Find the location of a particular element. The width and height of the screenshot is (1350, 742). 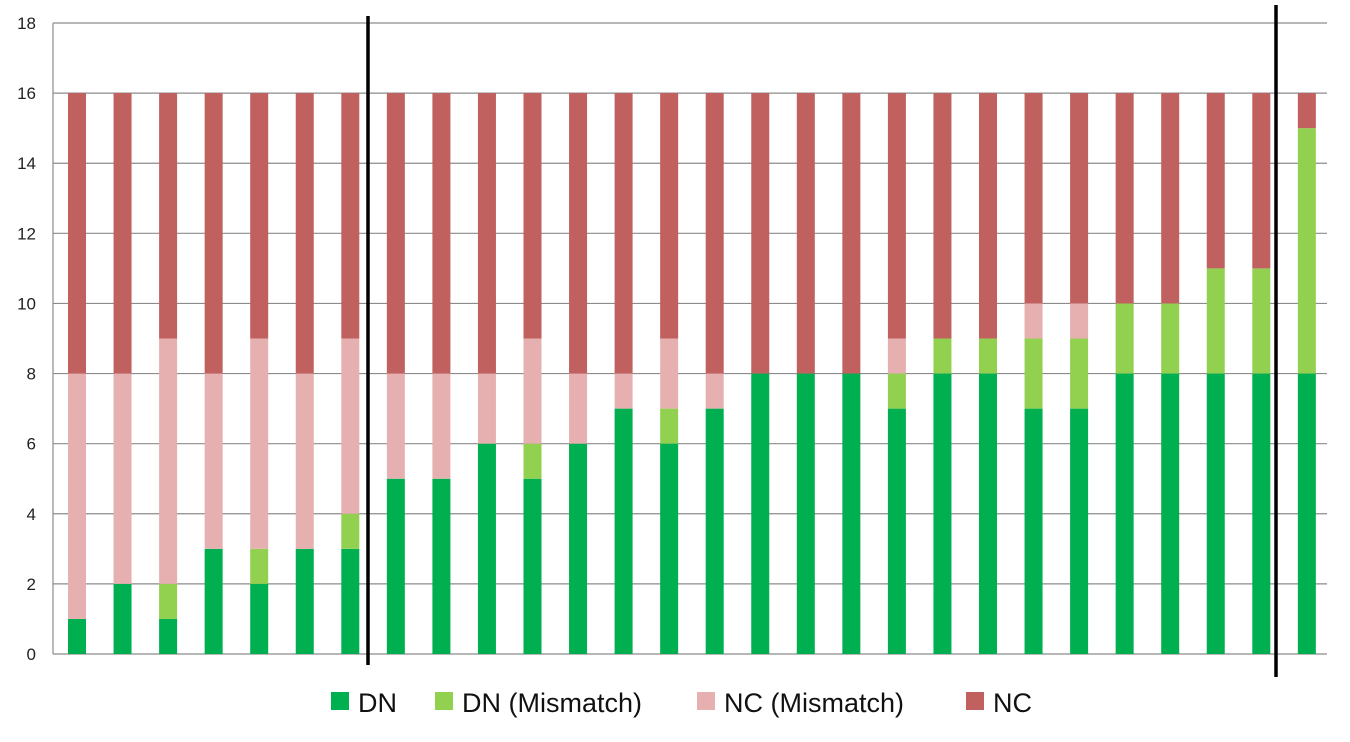

bar-25-dn-mismatch is located at coordinates (1170, 338).